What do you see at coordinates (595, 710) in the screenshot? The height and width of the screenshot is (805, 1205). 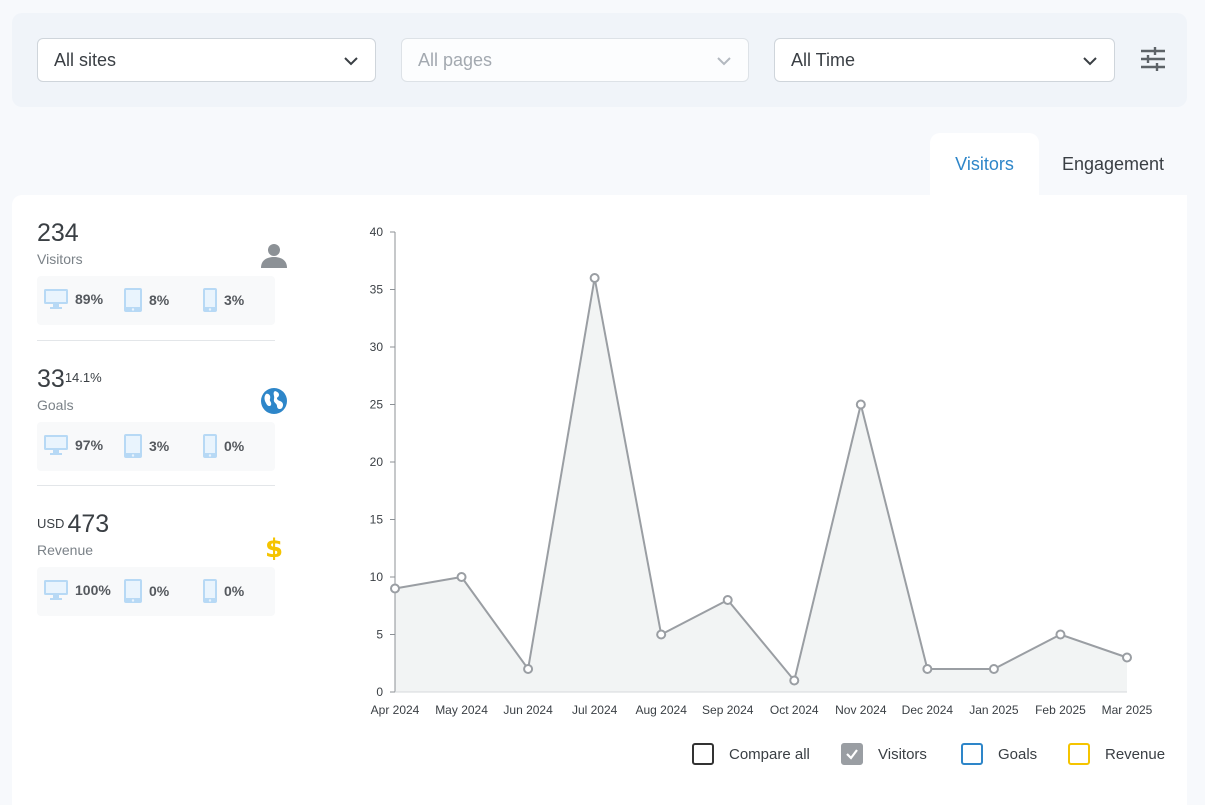 I see `x-tick-label: Jul 2024` at bounding box center [595, 710].